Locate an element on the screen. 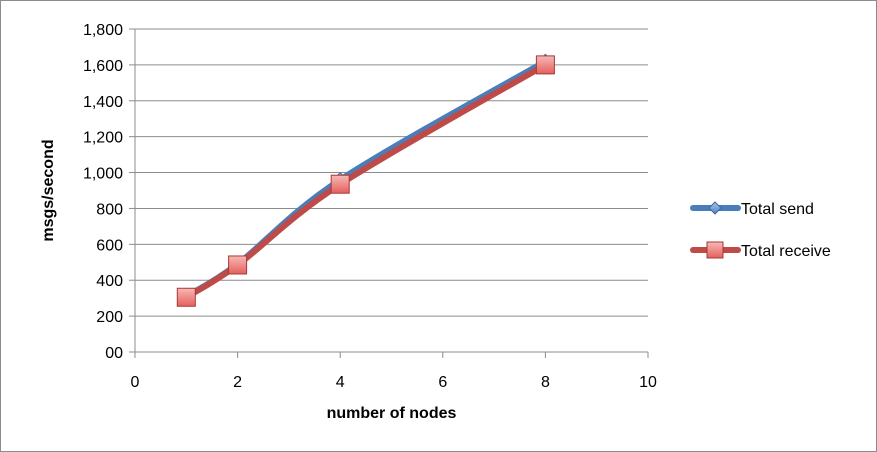  y-tick-label: 800 is located at coordinates (109, 209).